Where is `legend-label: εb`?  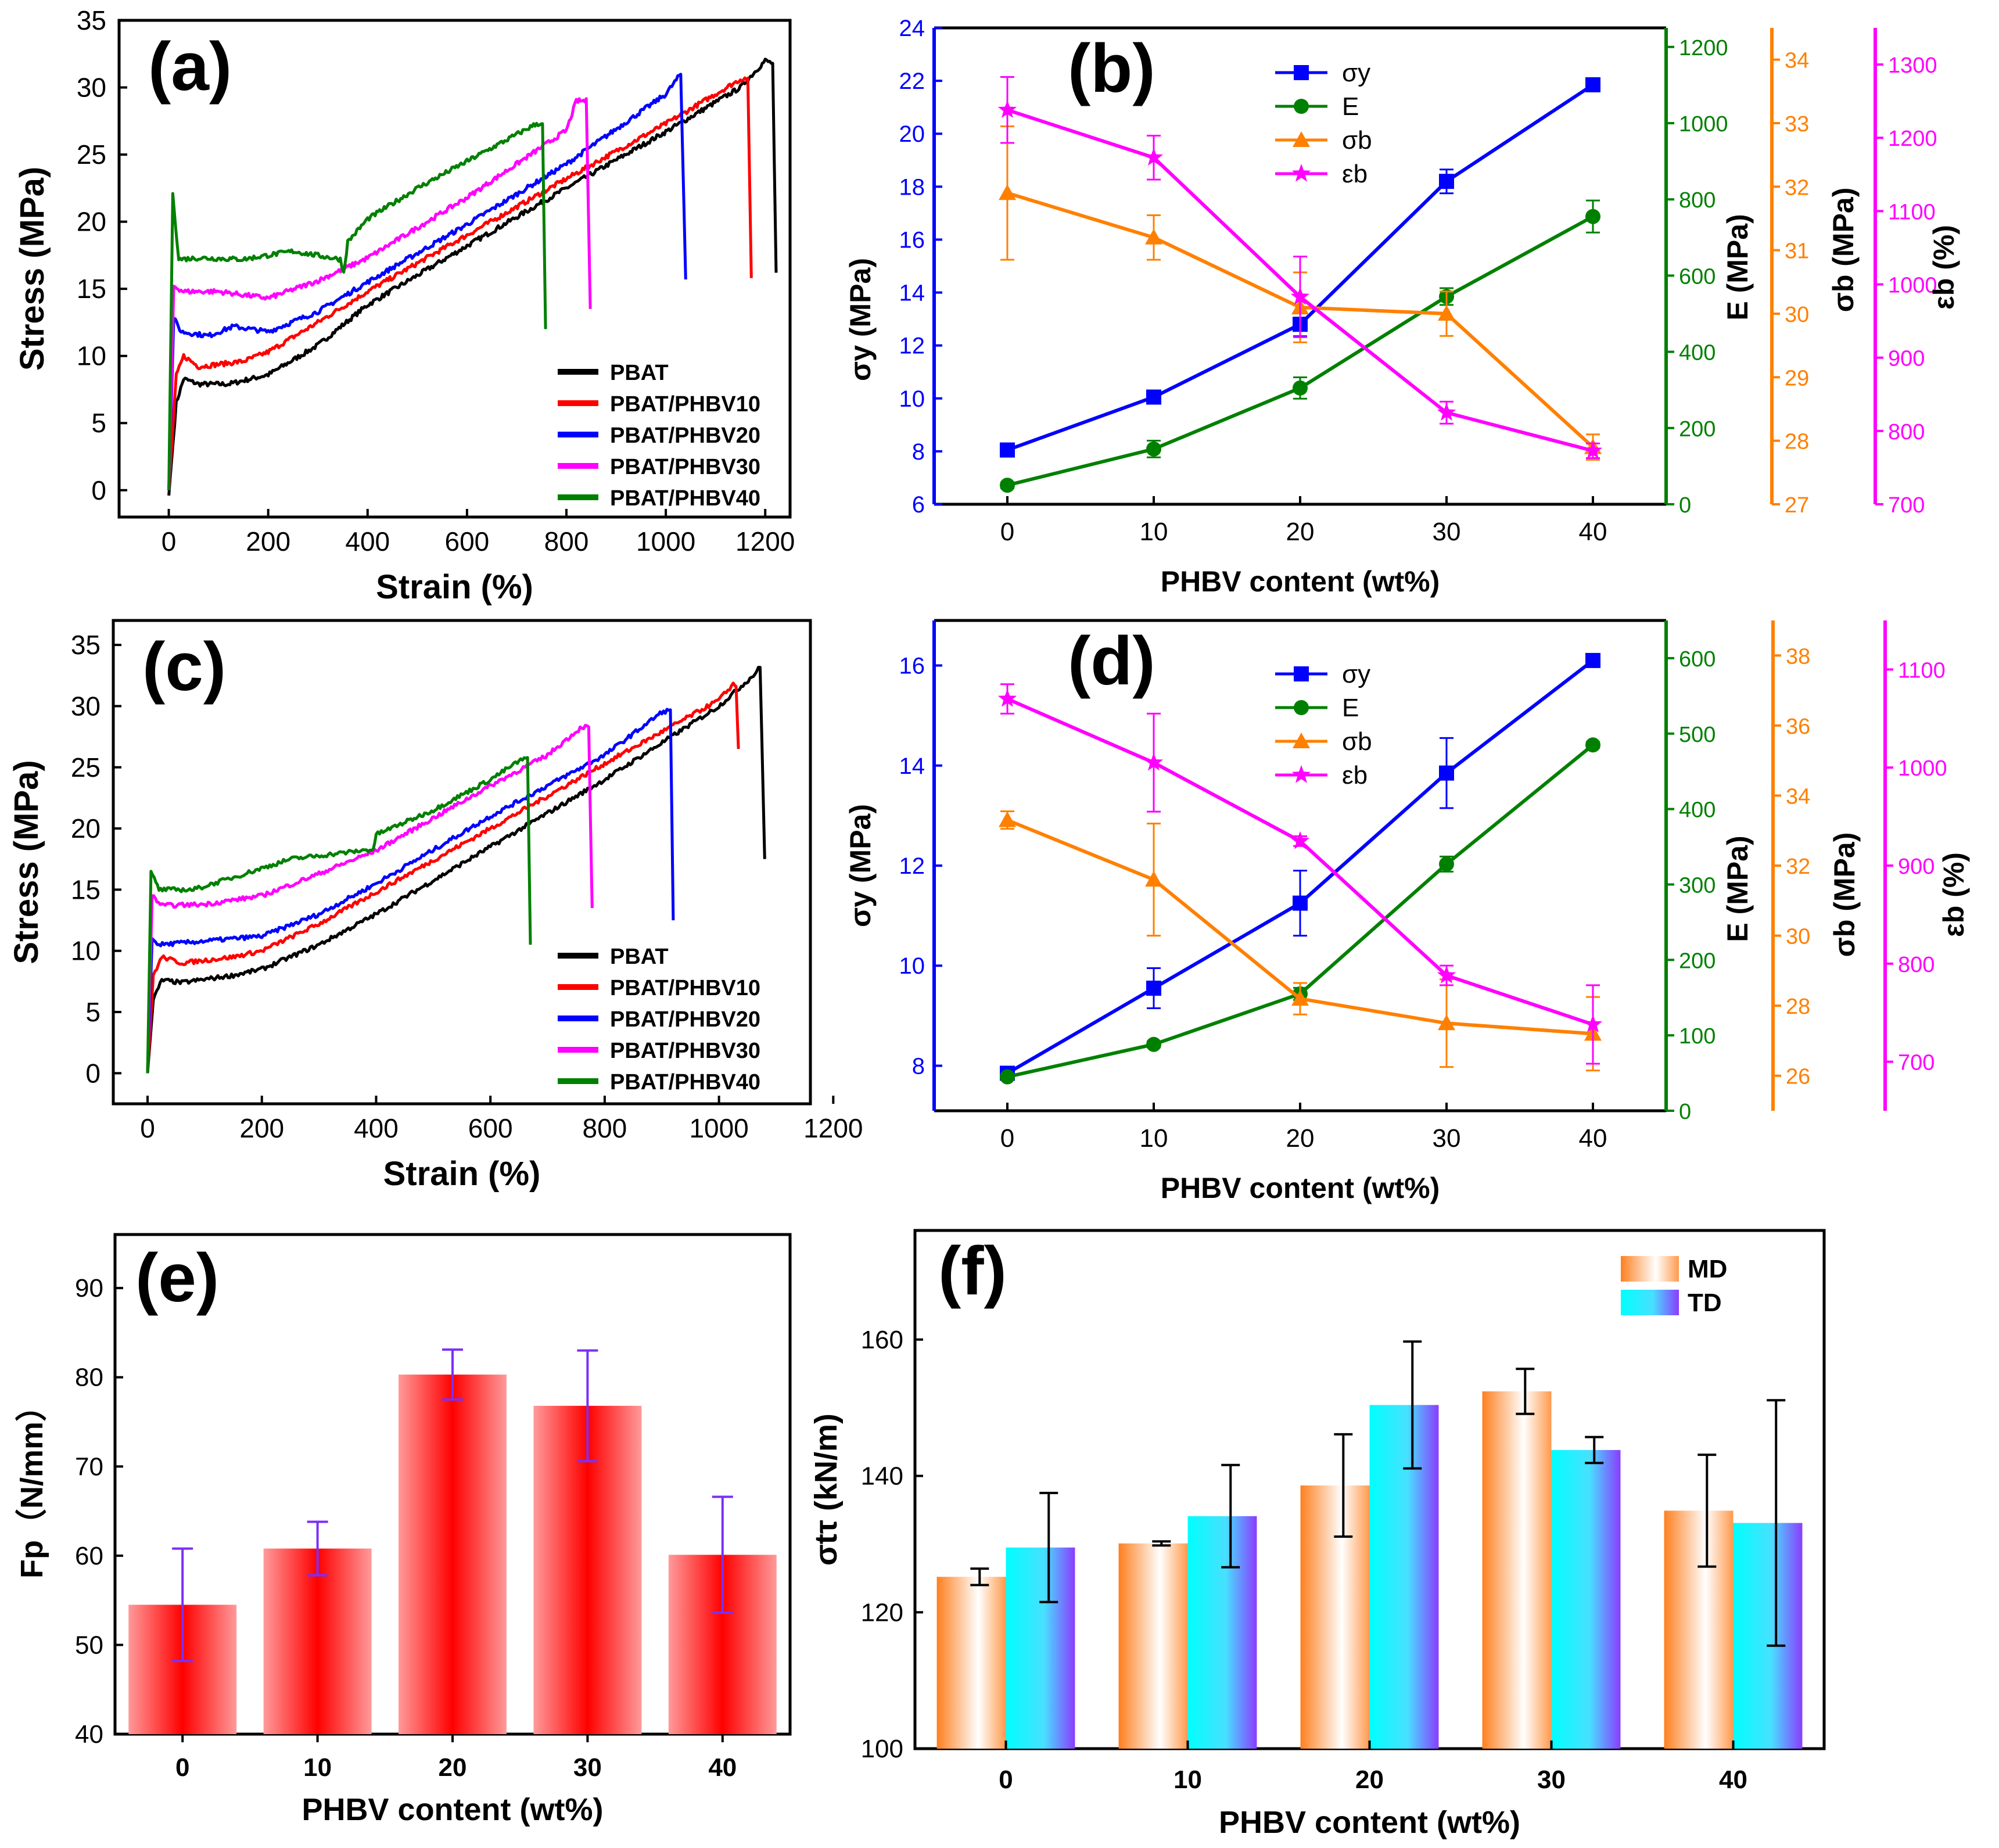 legend-label: εb is located at coordinates (1355, 776).